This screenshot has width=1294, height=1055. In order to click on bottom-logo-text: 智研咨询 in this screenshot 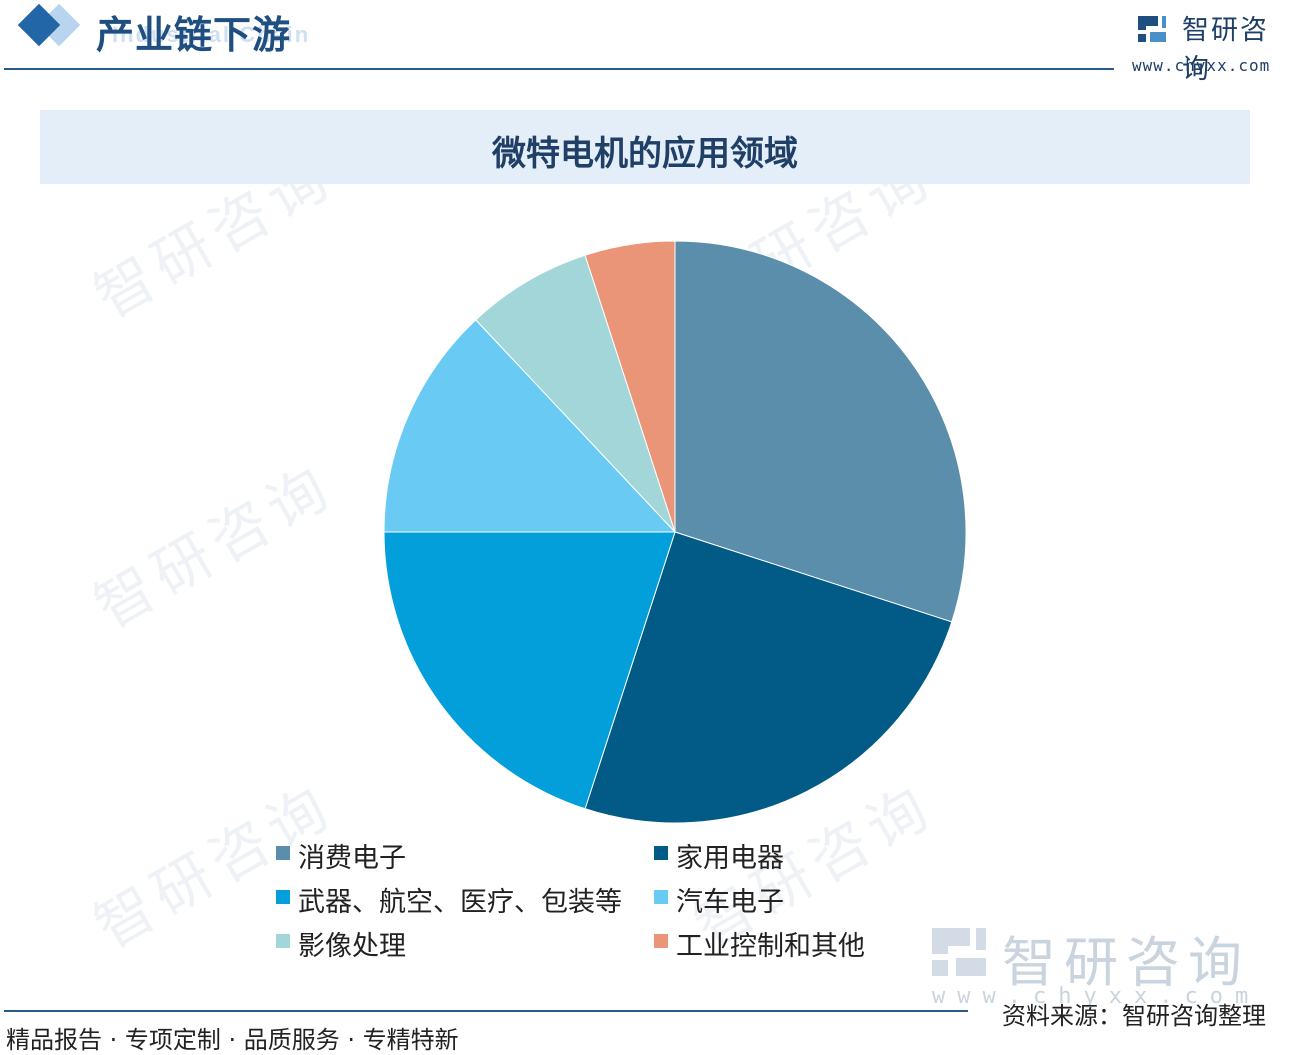, I will do `click(1126, 962)`.